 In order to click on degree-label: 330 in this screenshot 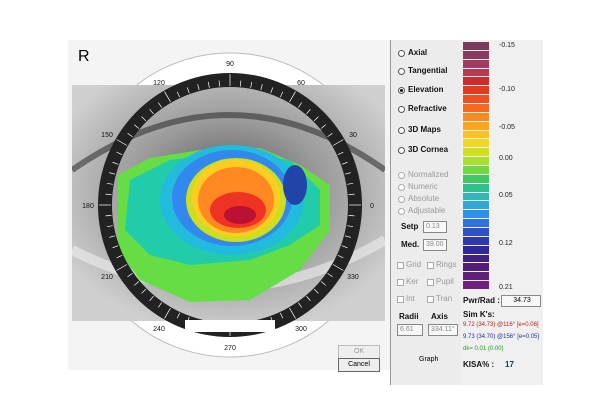, I will do `click(353, 277)`.